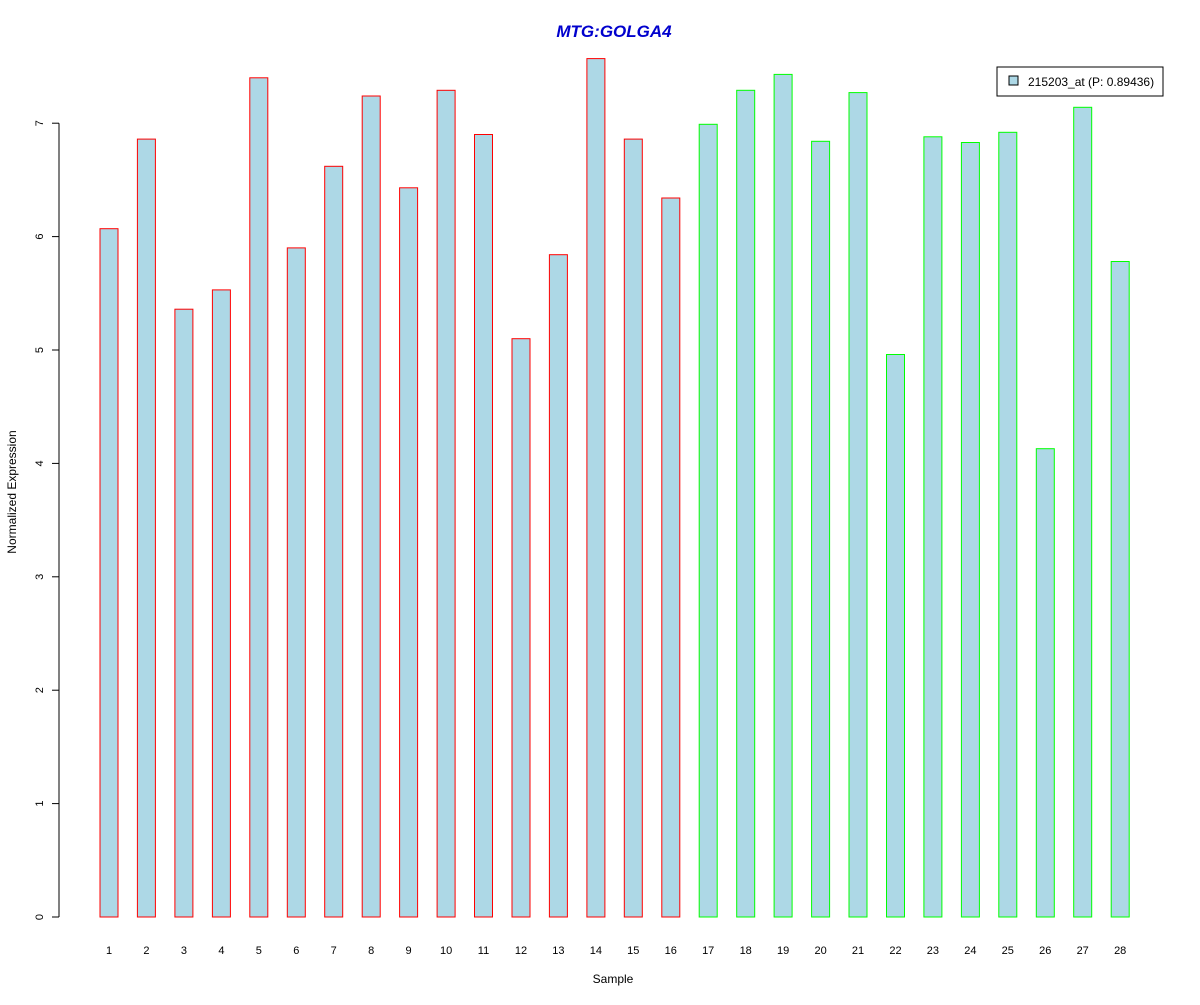  What do you see at coordinates (746, 951) in the screenshot?
I see `x-tick-label: 18` at bounding box center [746, 951].